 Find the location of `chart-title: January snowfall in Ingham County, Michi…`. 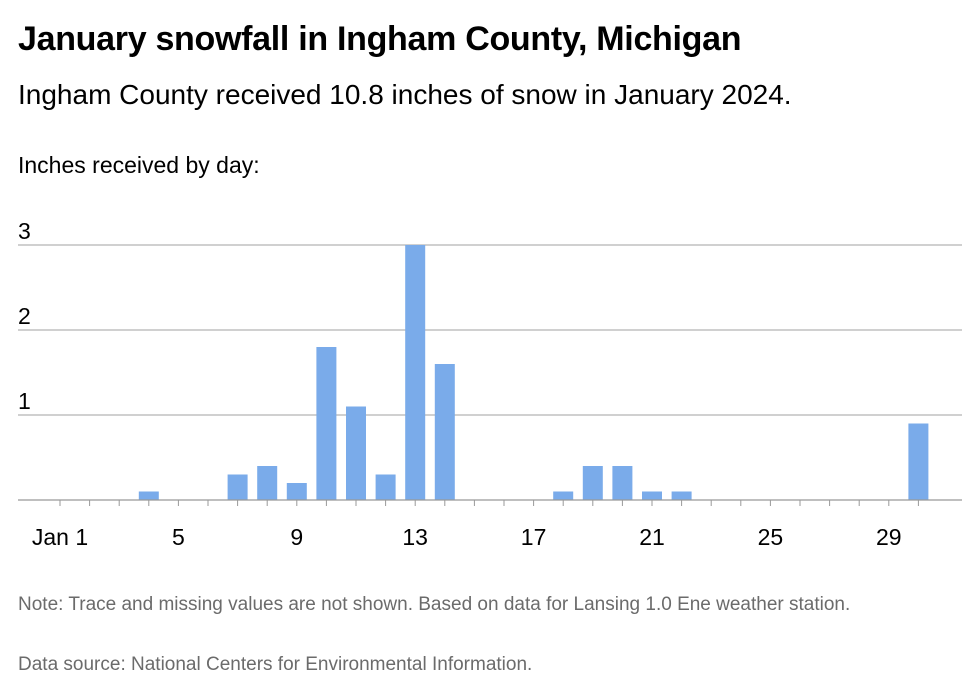

chart-title: January snowfall in Ingham County, Michi… is located at coordinates (380, 39).